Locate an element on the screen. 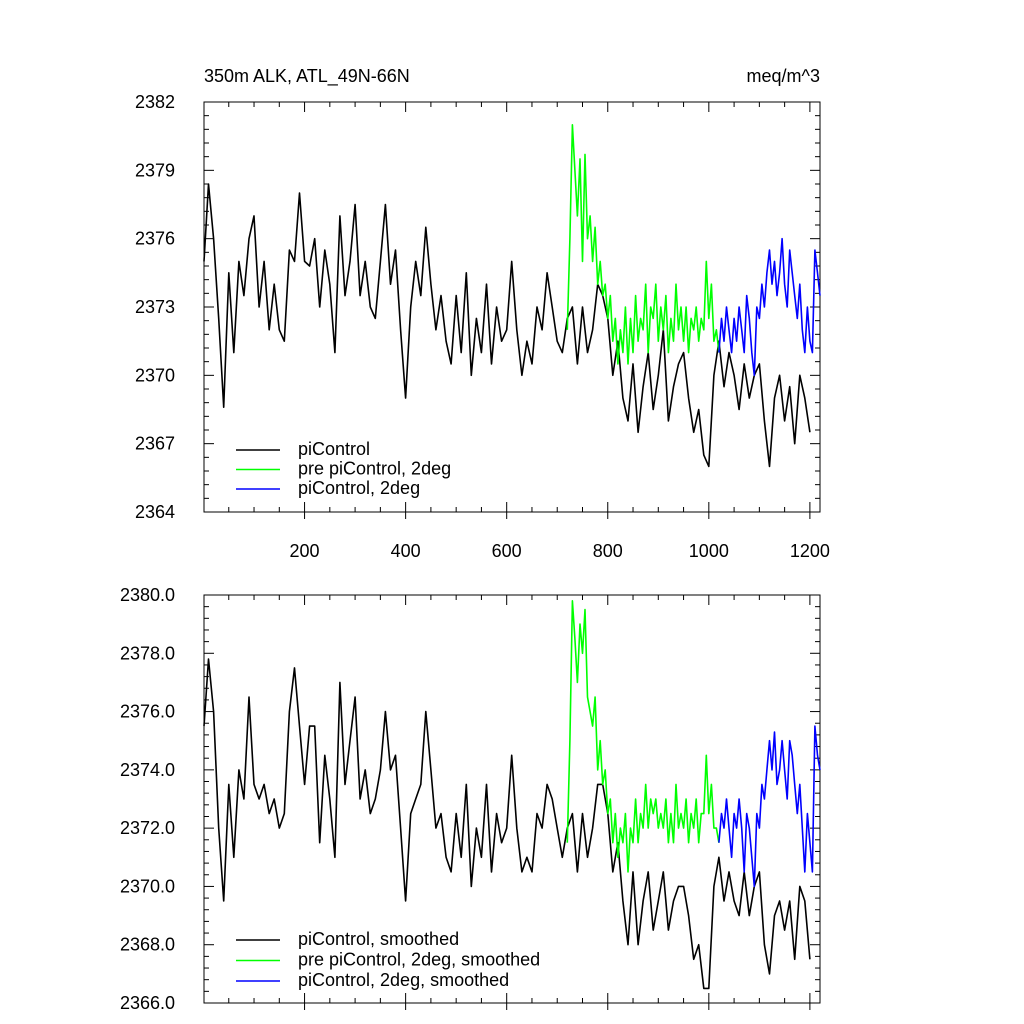 The width and height of the screenshot is (1024, 1024). x-tick-label: 800 is located at coordinates (608, 551).